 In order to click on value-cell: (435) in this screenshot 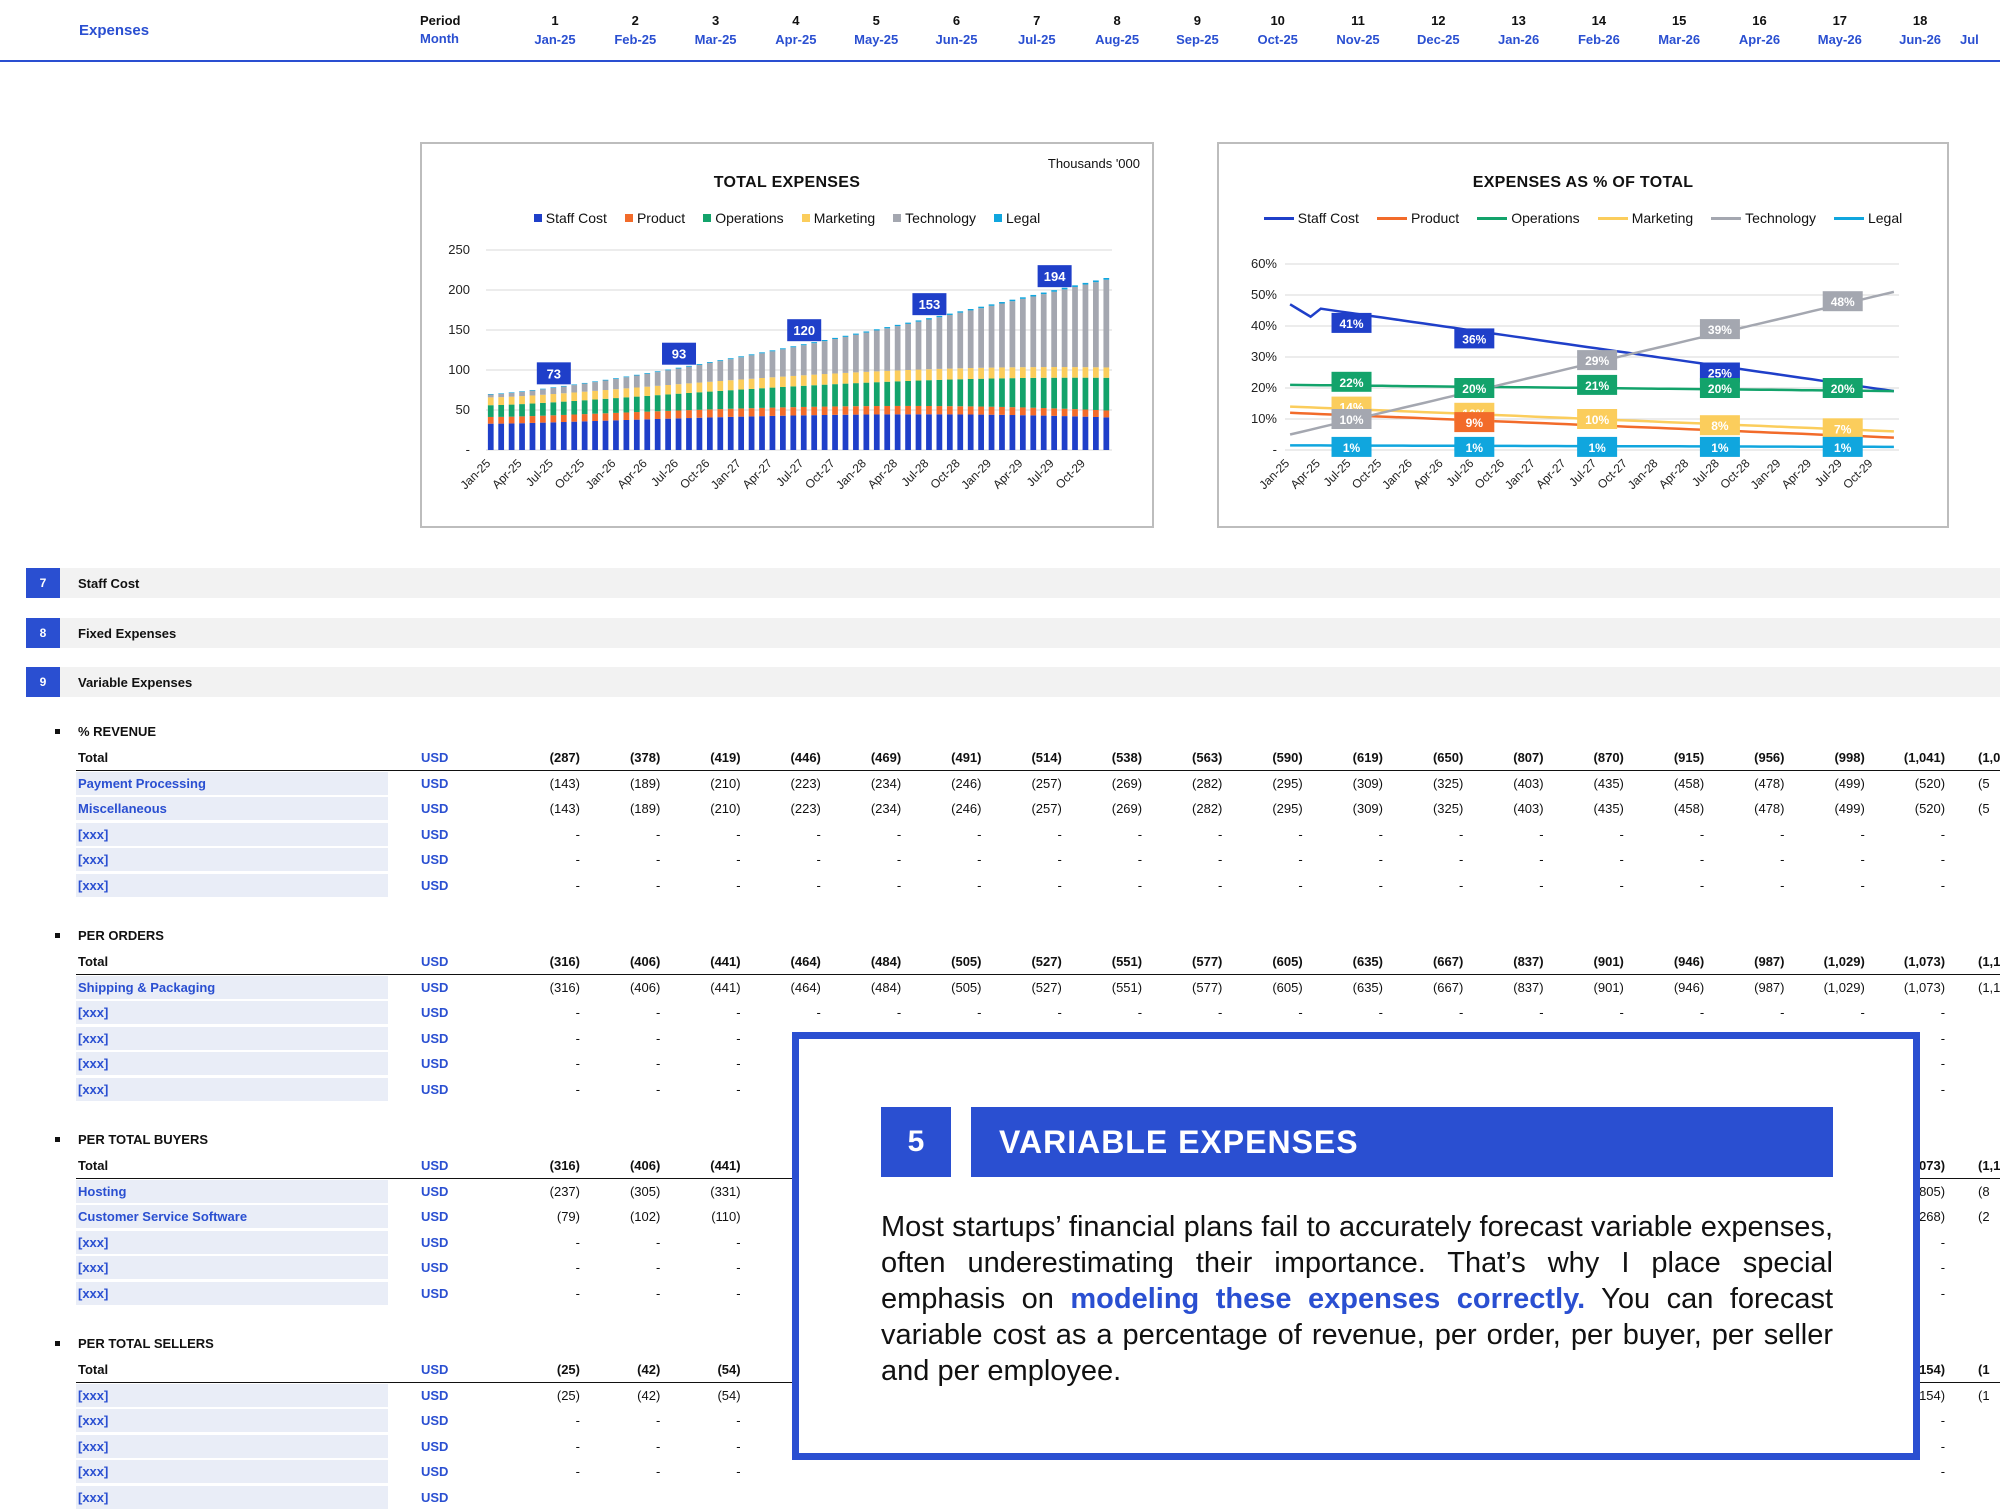, I will do `click(1608, 783)`.